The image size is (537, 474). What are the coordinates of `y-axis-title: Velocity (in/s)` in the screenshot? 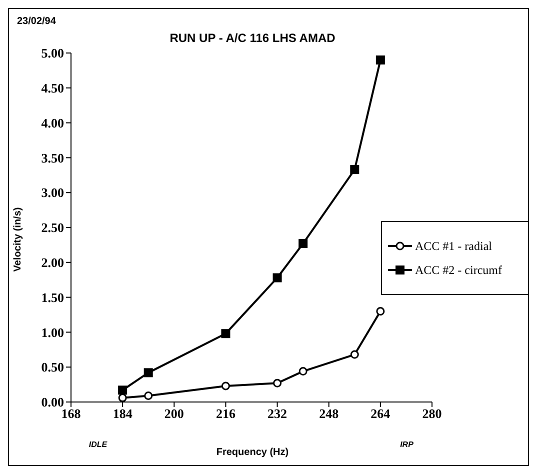 It's located at (18, 239).